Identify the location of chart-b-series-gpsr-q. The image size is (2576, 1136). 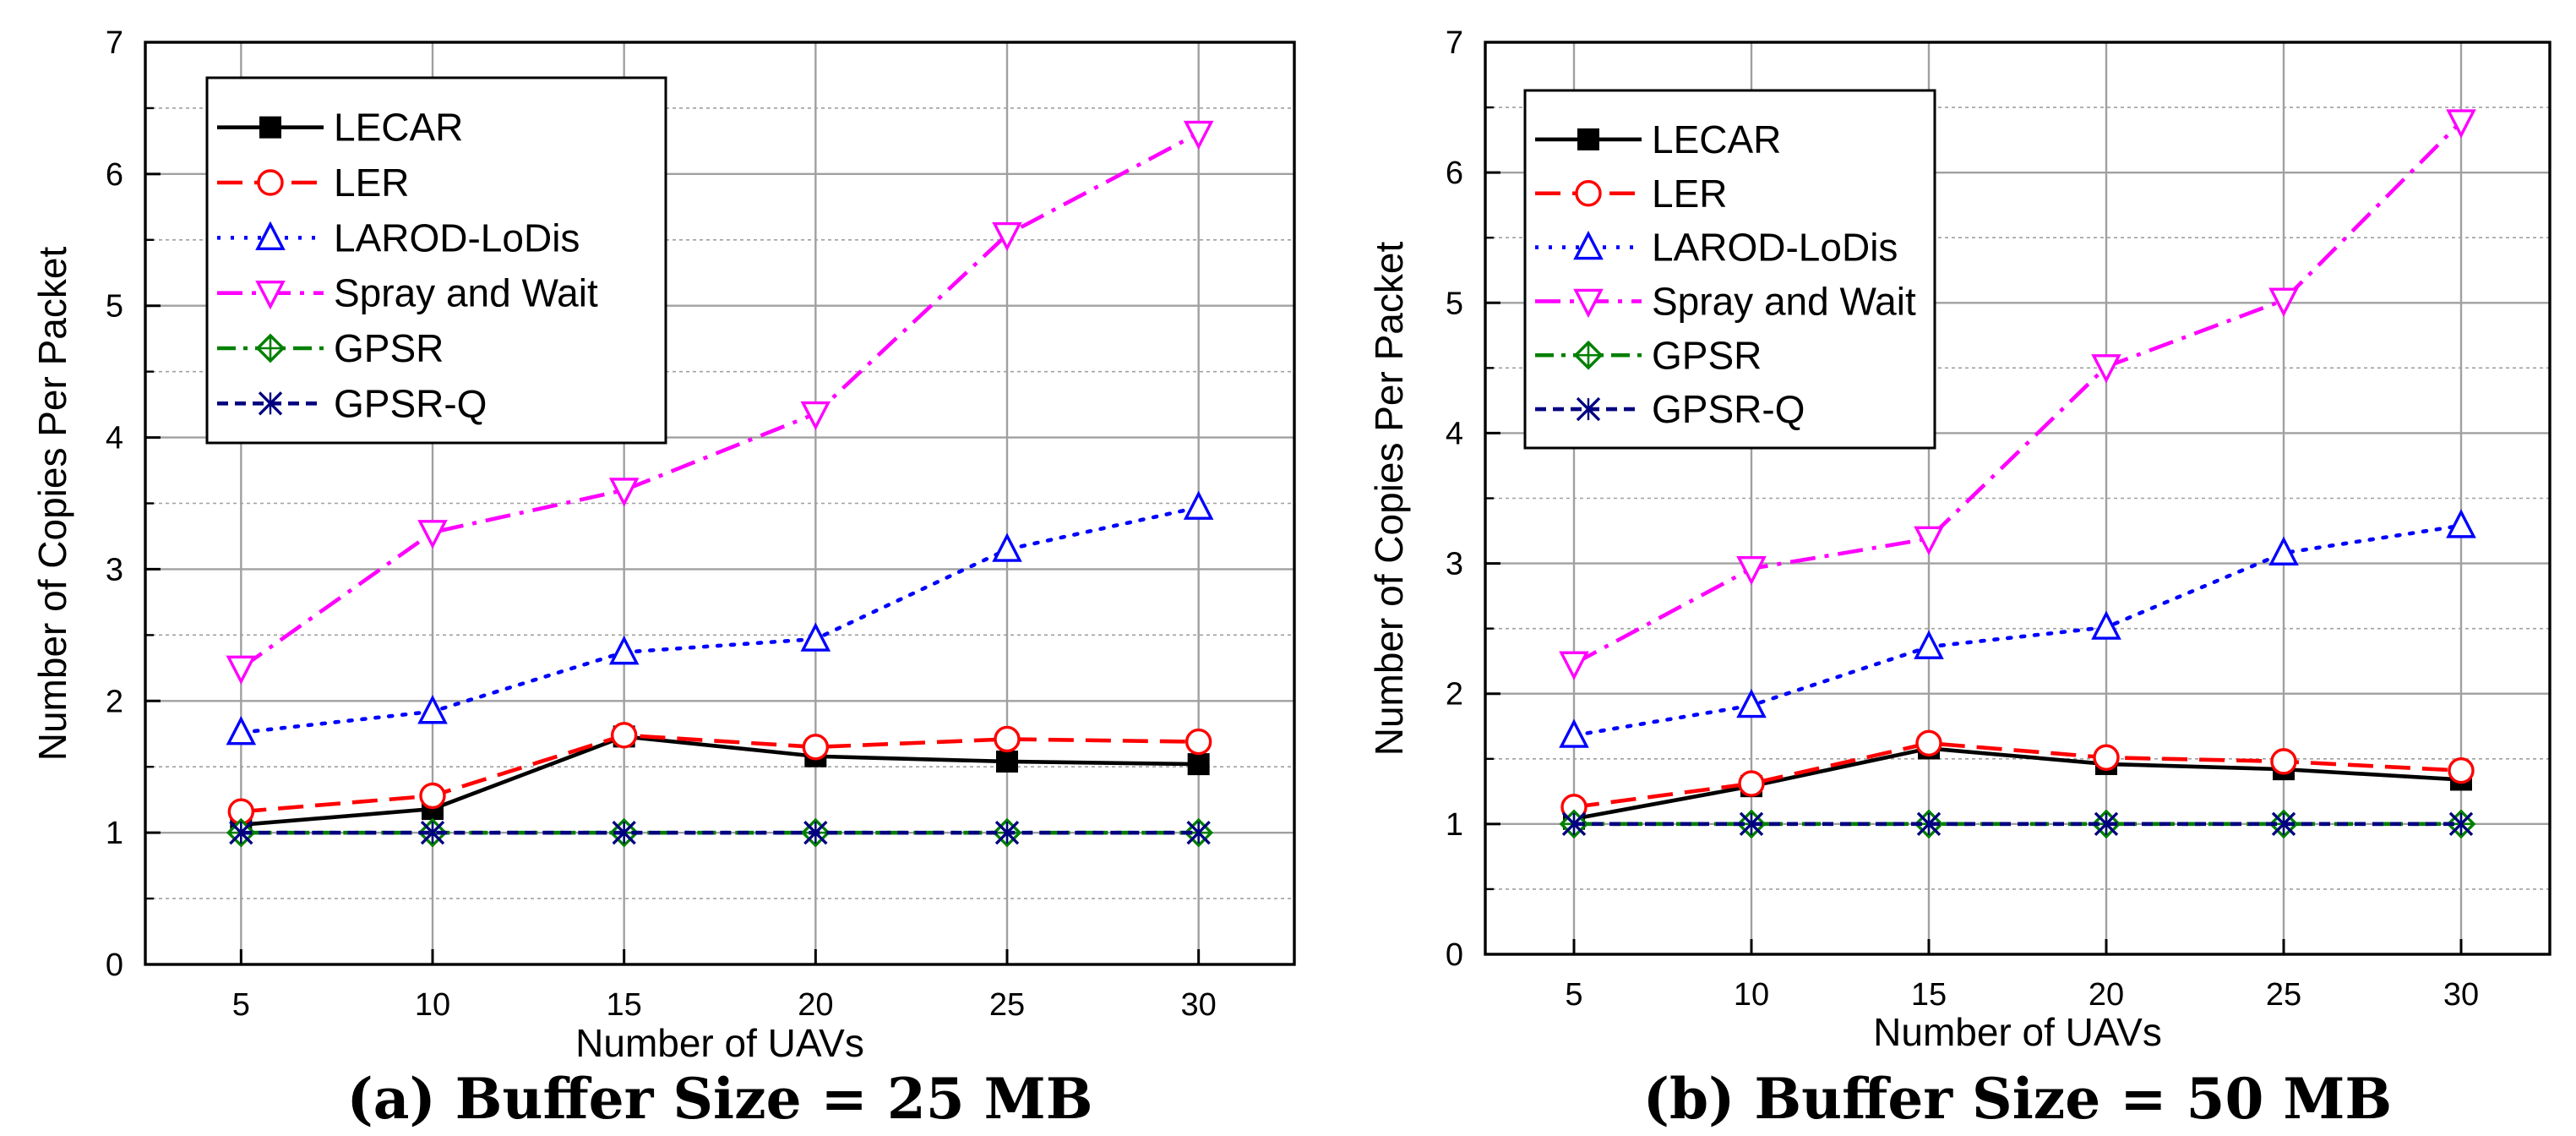
(2017, 824).